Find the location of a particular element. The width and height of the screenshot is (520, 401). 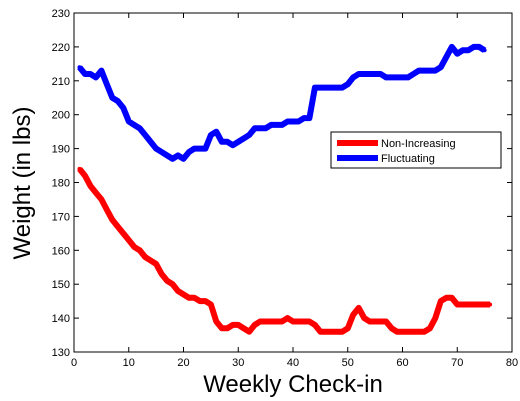

y-tick-label: 180 is located at coordinates (61, 184).